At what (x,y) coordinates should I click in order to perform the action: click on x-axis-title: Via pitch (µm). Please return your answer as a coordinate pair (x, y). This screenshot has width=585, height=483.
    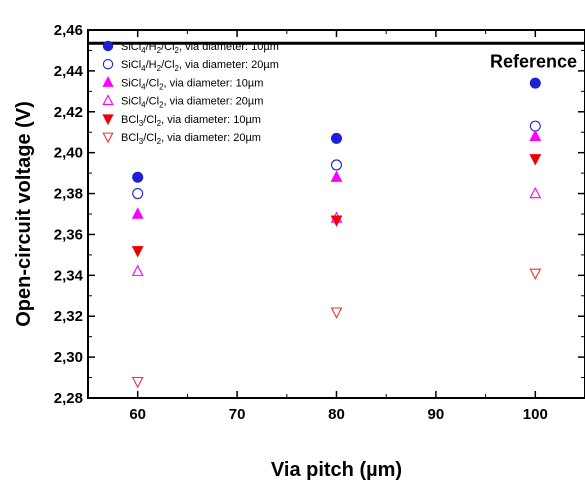
    Looking at the image, I should click on (336, 470).